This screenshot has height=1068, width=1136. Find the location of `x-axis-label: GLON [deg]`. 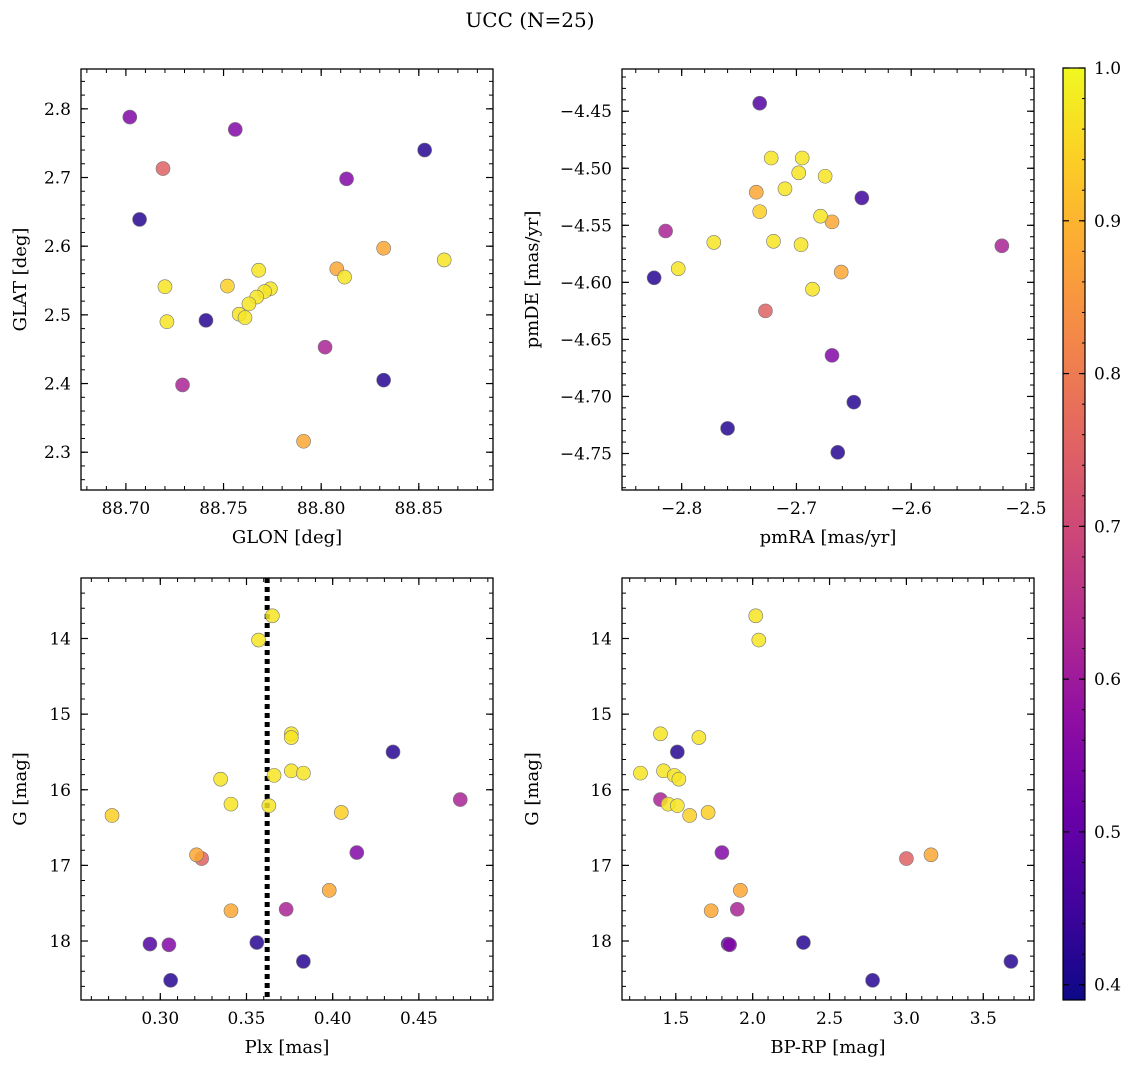

x-axis-label: GLON [deg] is located at coordinates (287, 537).